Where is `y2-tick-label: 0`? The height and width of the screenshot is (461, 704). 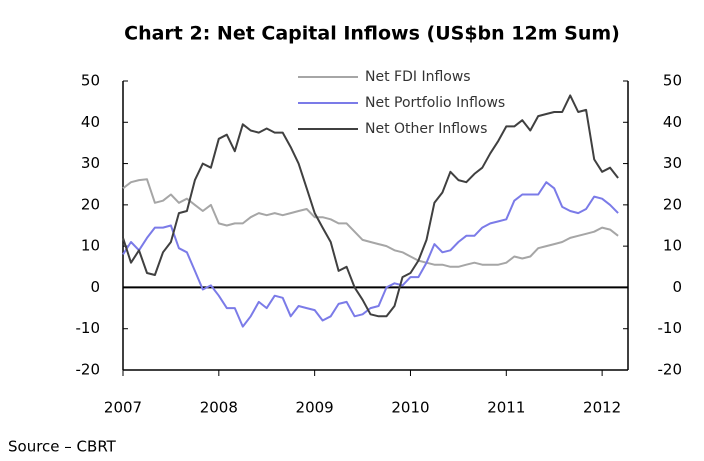 y2-tick-label: 0 is located at coordinates (677, 287).